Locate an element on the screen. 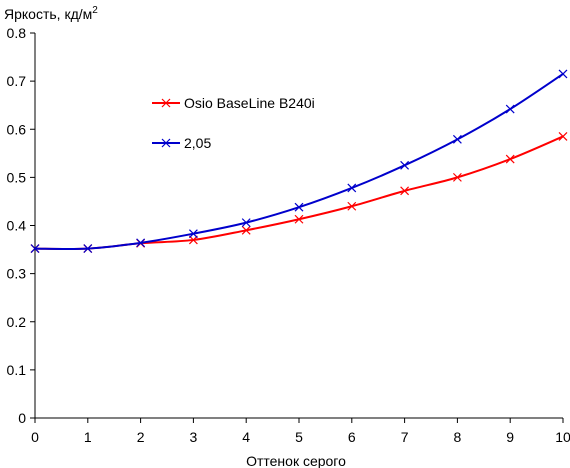 The height and width of the screenshot is (468, 570). x-tick-label: 2 is located at coordinates (141, 437).